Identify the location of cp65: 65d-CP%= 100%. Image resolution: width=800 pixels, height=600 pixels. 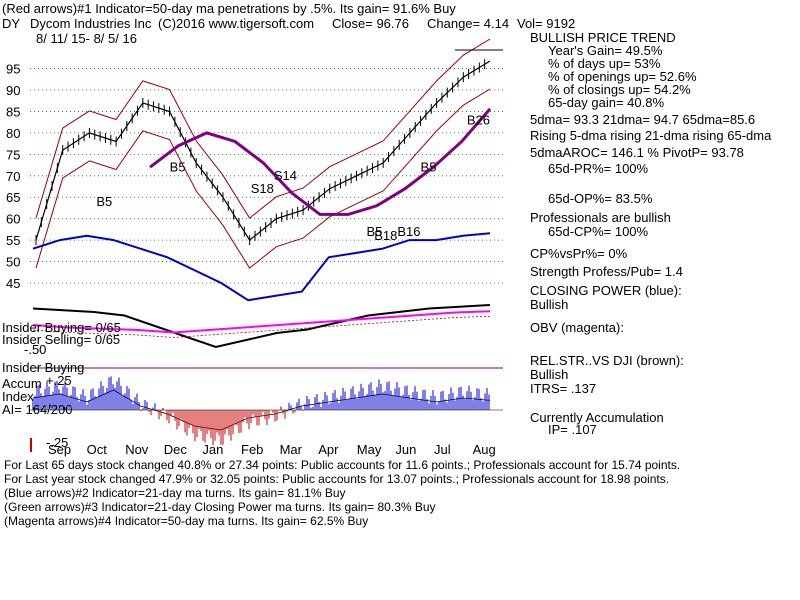
(598, 231).